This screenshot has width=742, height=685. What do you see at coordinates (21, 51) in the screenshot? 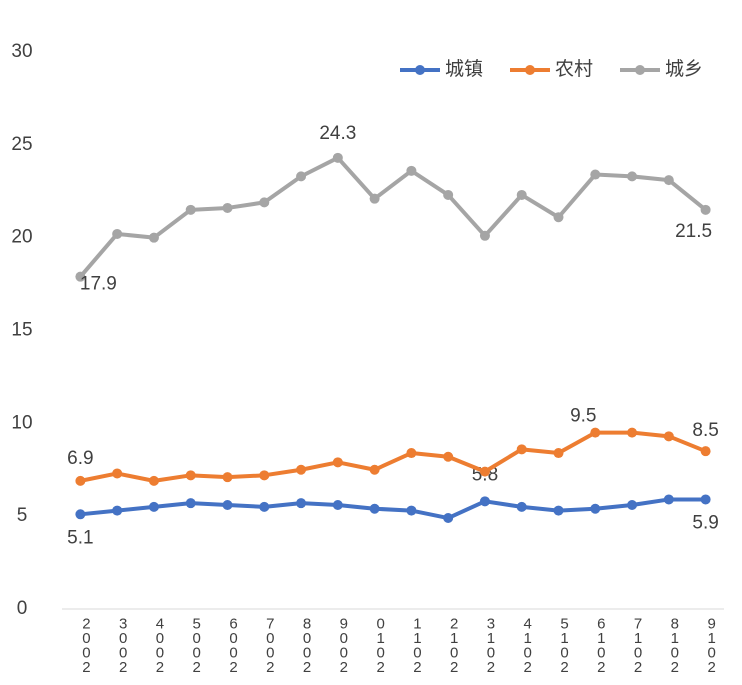
I see `y-tick-label: 30` at bounding box center [21, 51].